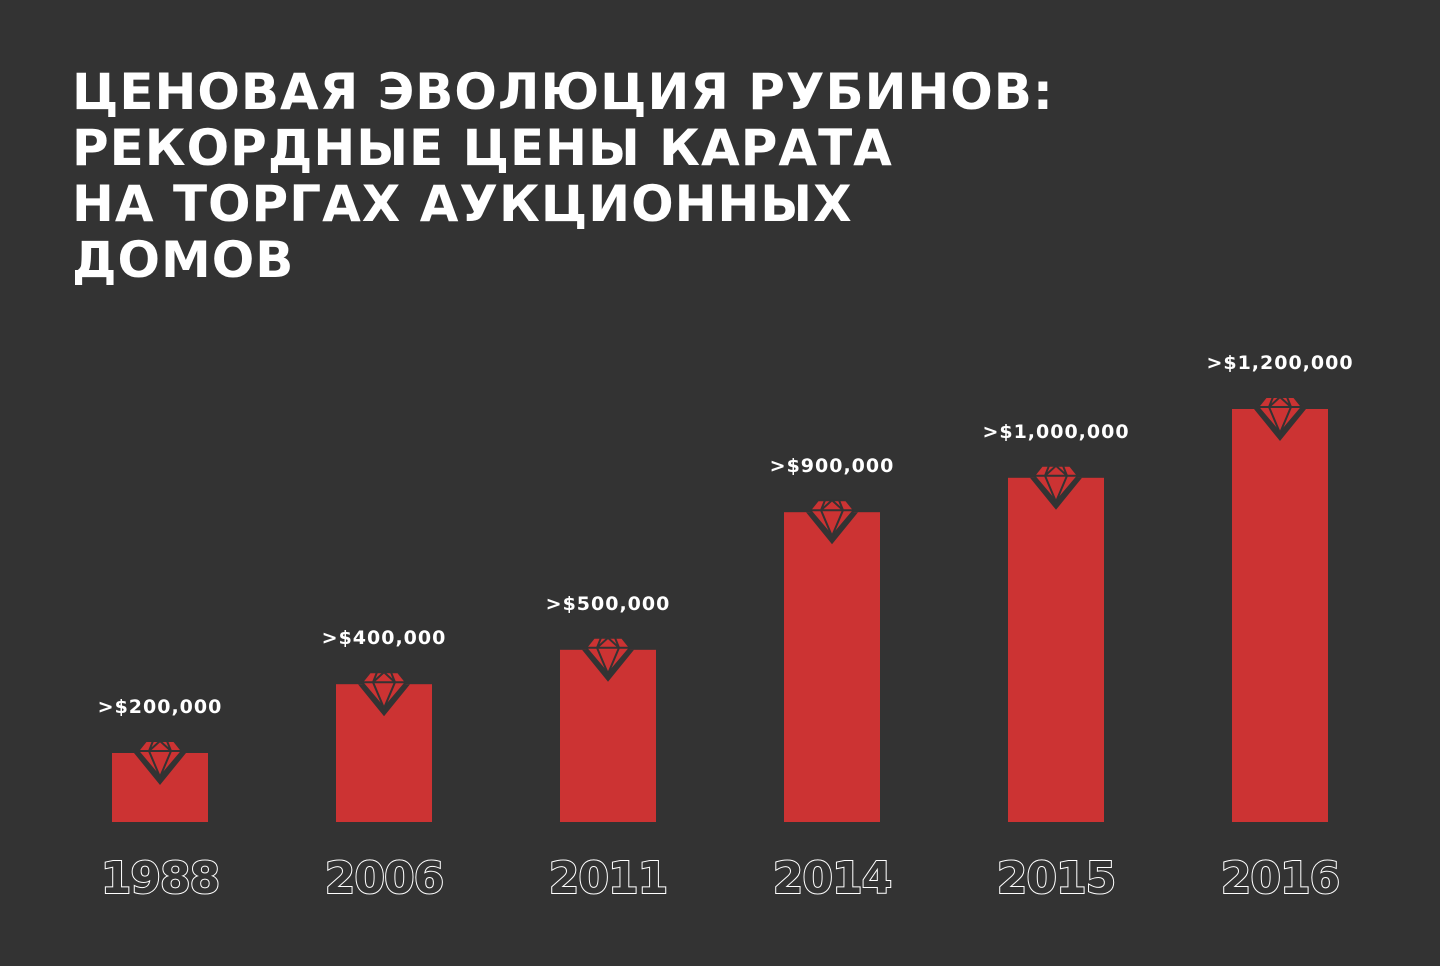  What do you see at coordinates (1055, 432) in the screenshot?
I see `value-label-2015: >$1,000,000` at bounding box center [1055, 432].